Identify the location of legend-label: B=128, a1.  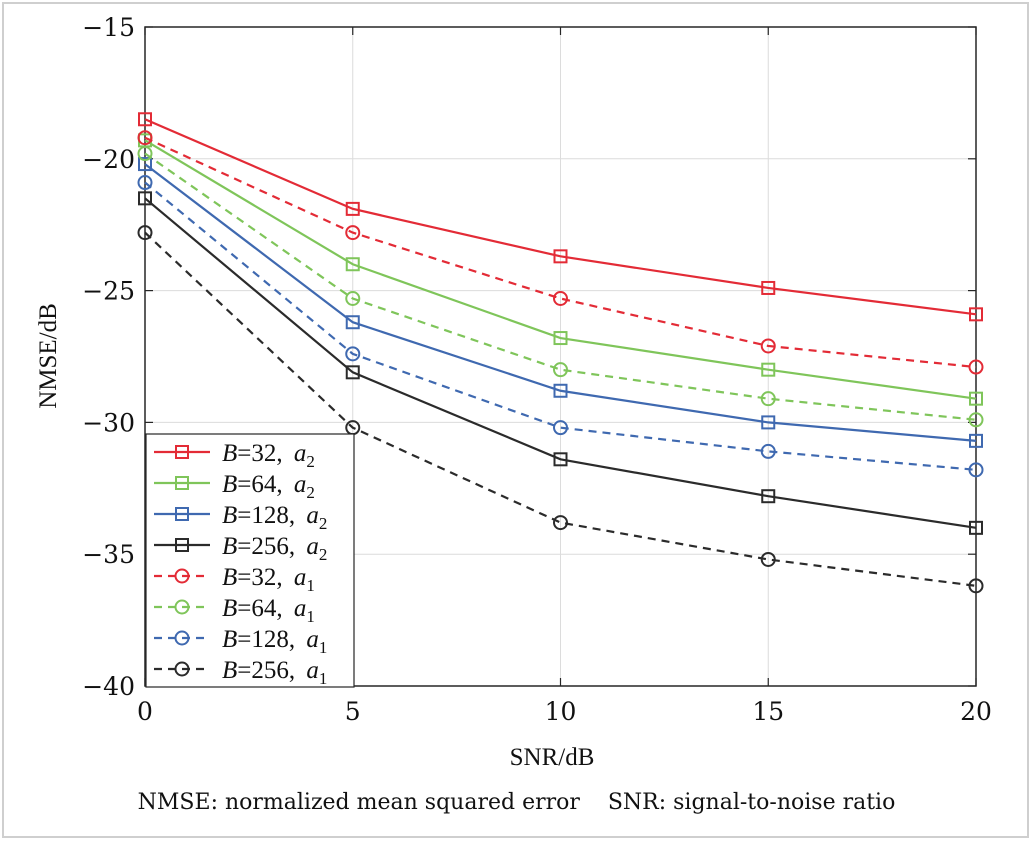
(274, 641).